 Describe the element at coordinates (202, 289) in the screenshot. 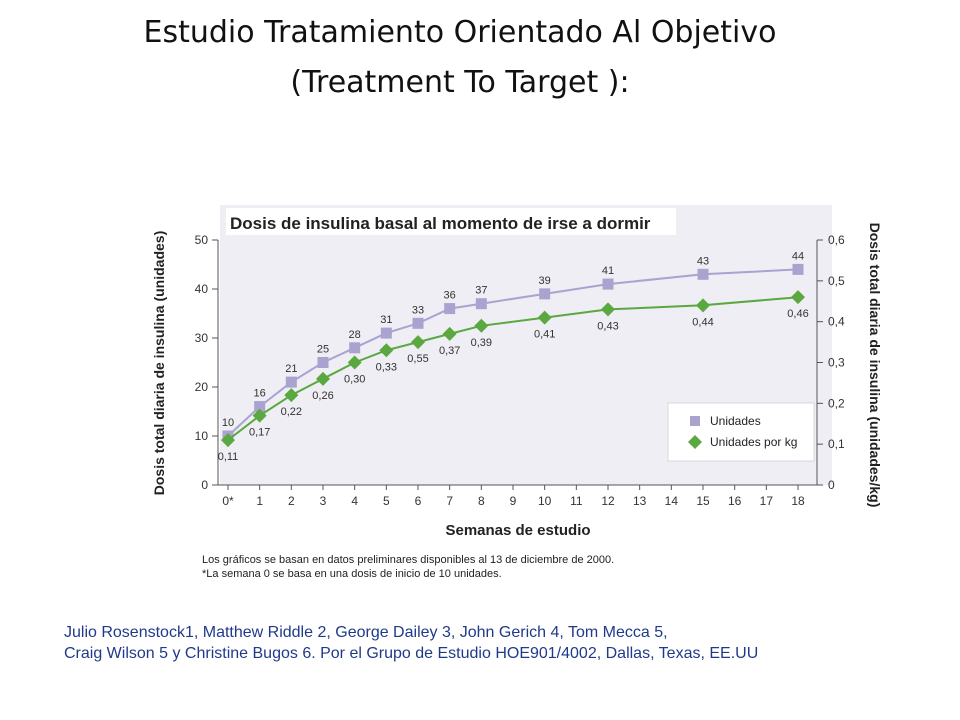

I see `left-tick-label: 40` at that location.